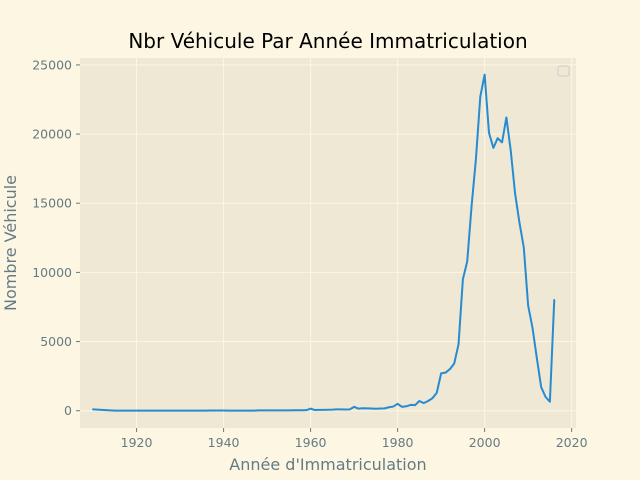 The width and height of the screenshot is (640, 480). Describe the element at coordinates (224, 442) in the screenshot. I see `x-tick-label: 1940` at that location.